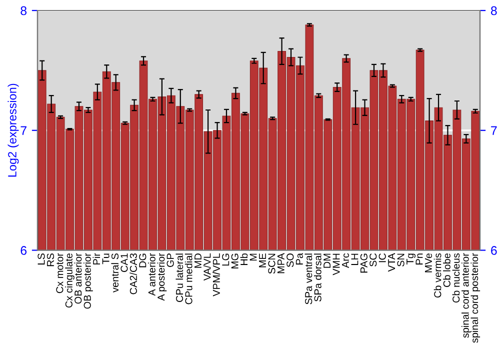 Image resolution: width=500 pixels, height=350 pixels. I want to click on x-tick-label: SCN, so click(272, 264).